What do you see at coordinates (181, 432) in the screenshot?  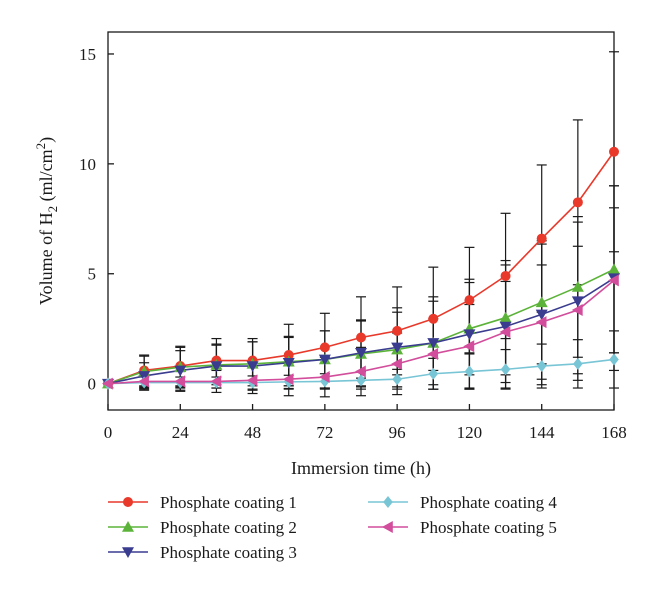 I see `x-tick-label: 24` at bounding box center [181, 432].